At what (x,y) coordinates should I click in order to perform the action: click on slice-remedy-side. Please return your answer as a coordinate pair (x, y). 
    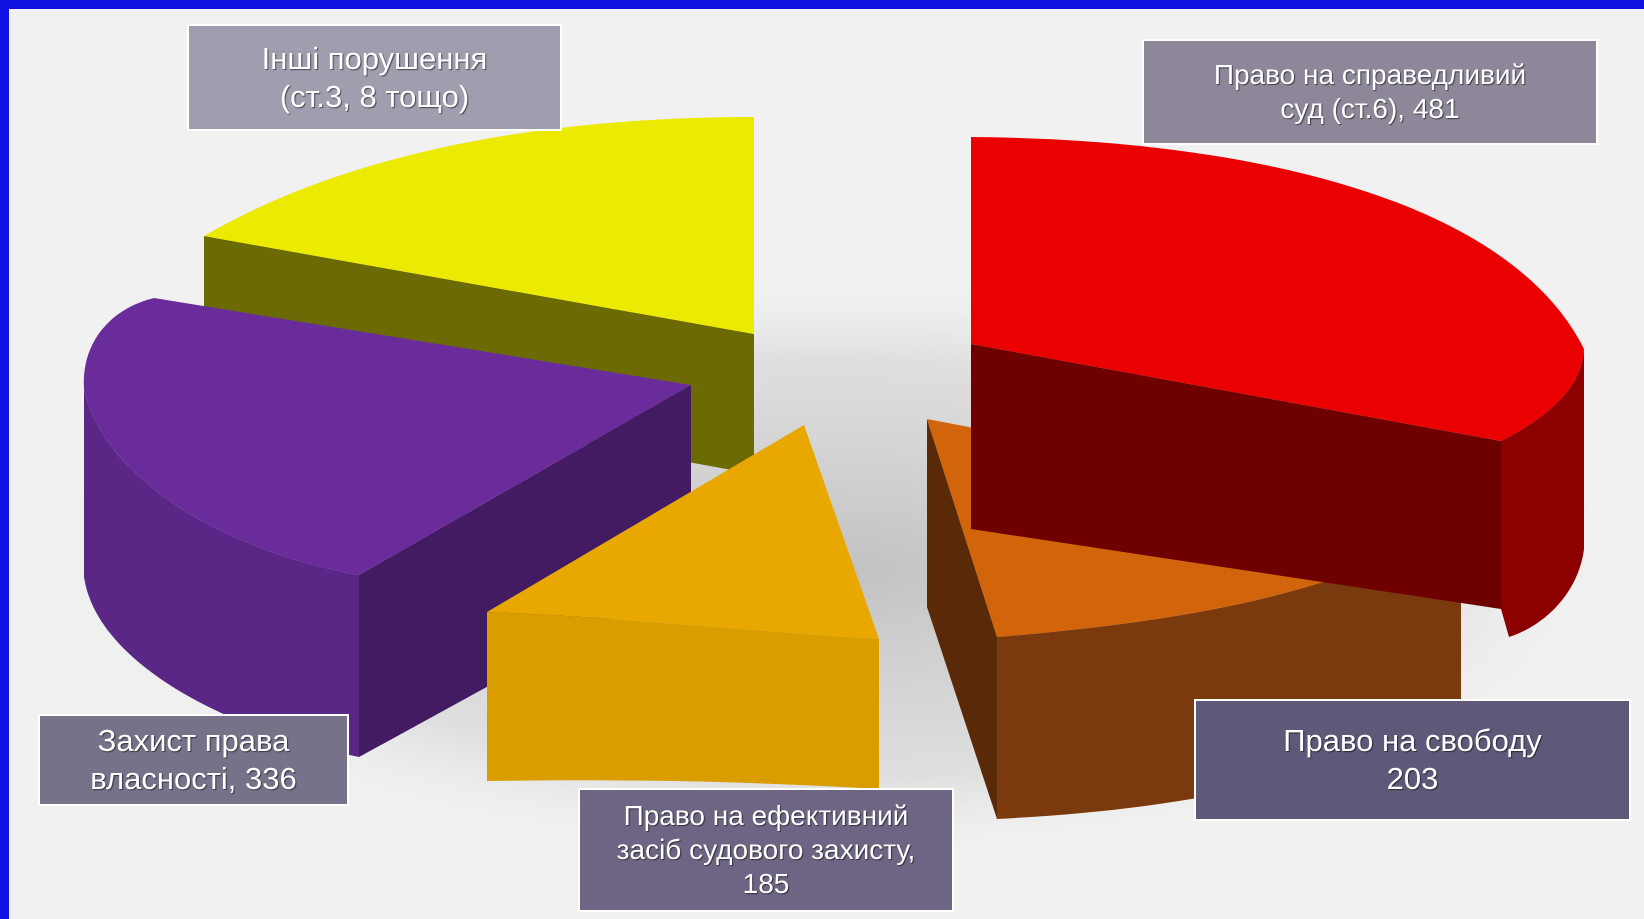
    Looking at the image, I should click on (683, 700).